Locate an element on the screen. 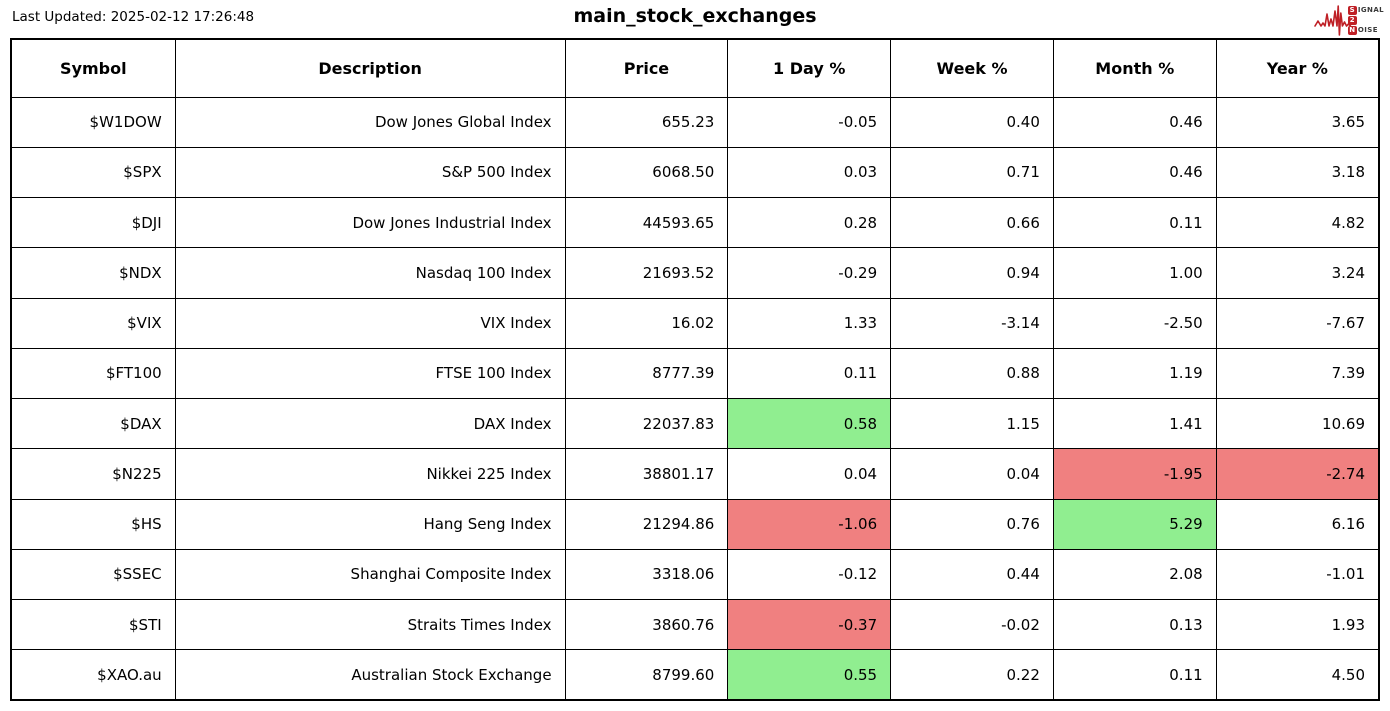 The height and width of the screenshot is (711, 1390). cell-description: Dow Jones Industrial Index is located at coordinates (370, 222).